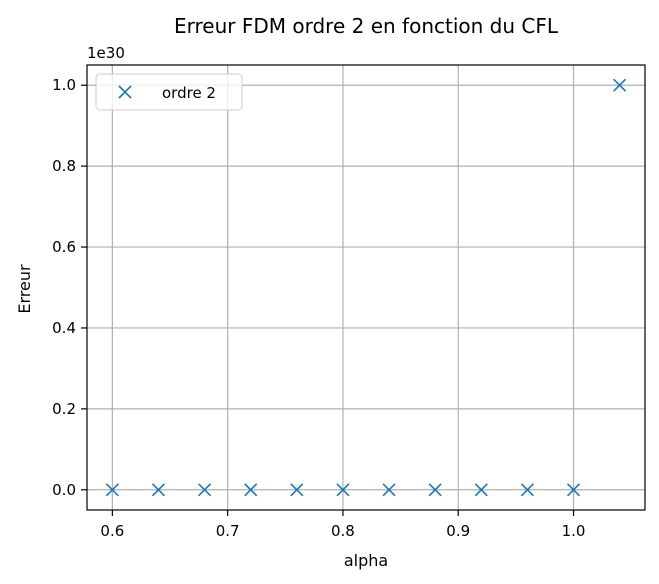 This screenshot has width=659, height=584. I want to click on y-tick-label: 0.6, so click(64, 247).